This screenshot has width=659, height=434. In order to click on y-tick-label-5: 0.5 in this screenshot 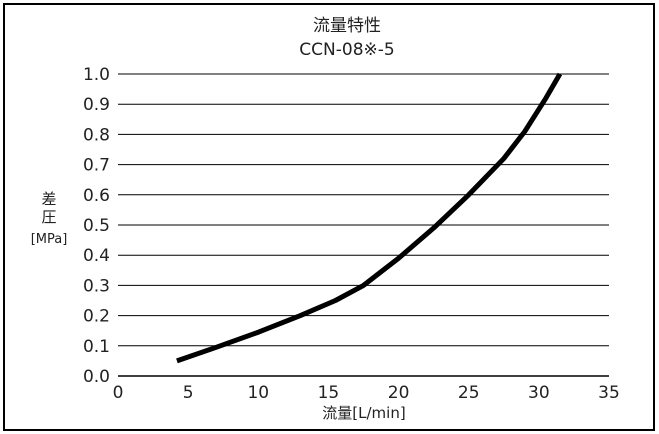, I will do `click(96, 226)`.